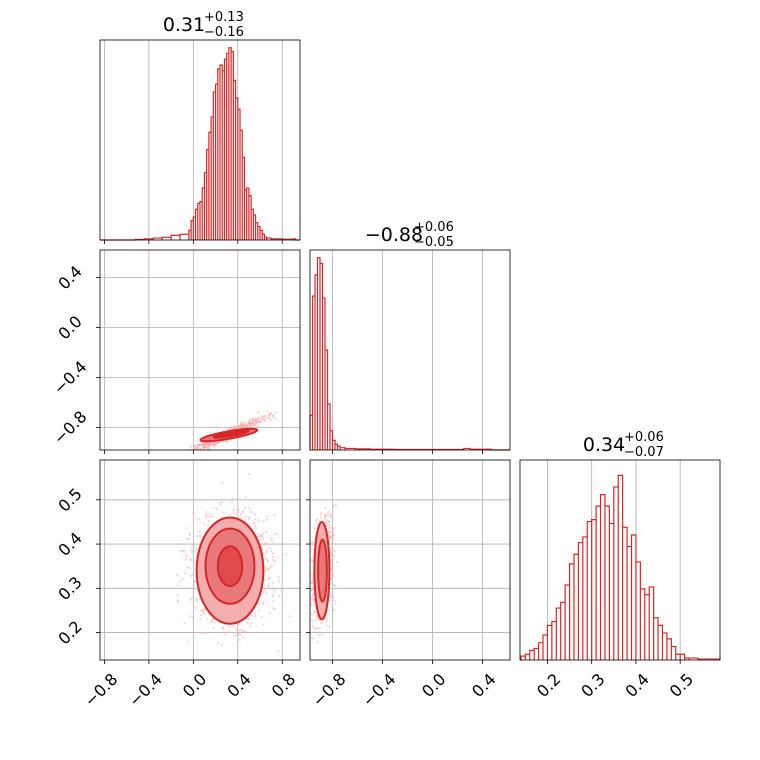 This screenshot has height=760, width=760. What do you see at coordinates (69, 588) in the screenshot?
I see `panel-31-y-ticklabel: 0.3` at bounding box center [69, 588].